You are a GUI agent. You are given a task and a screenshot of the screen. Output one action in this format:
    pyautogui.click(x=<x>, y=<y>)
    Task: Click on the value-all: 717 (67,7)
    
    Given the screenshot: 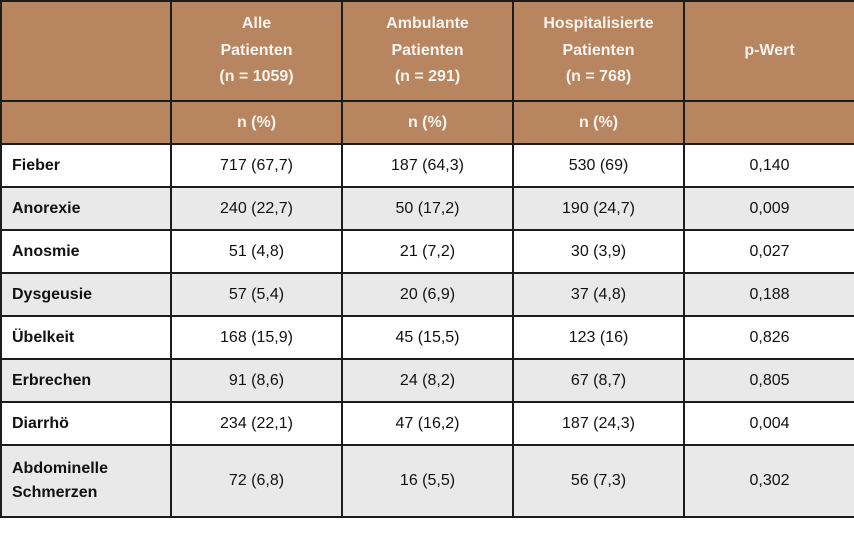 What is the action you would take?
    pyautogui.click(x=256, y=165)
    